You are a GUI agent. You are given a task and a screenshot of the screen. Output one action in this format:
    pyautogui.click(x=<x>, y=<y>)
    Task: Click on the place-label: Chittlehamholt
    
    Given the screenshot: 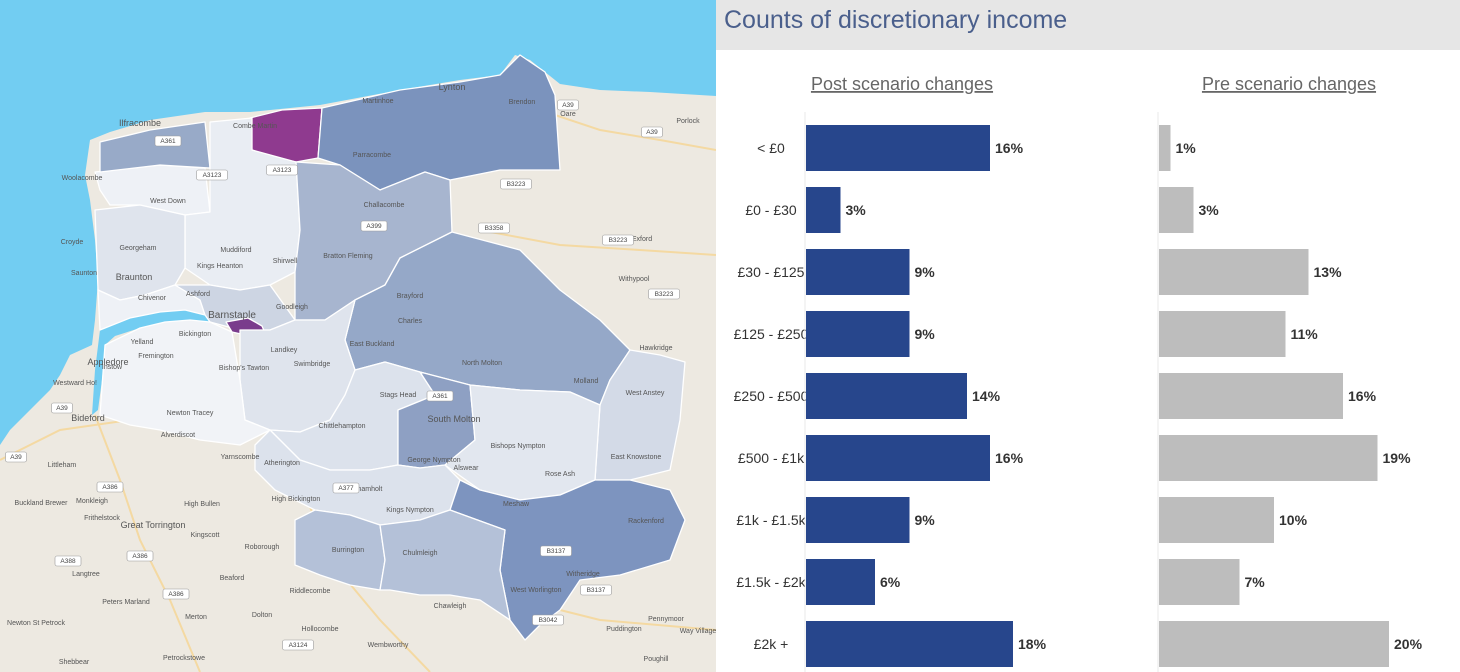 What is the action you would take?
    pyautogui.click(x=360, y=489)
    